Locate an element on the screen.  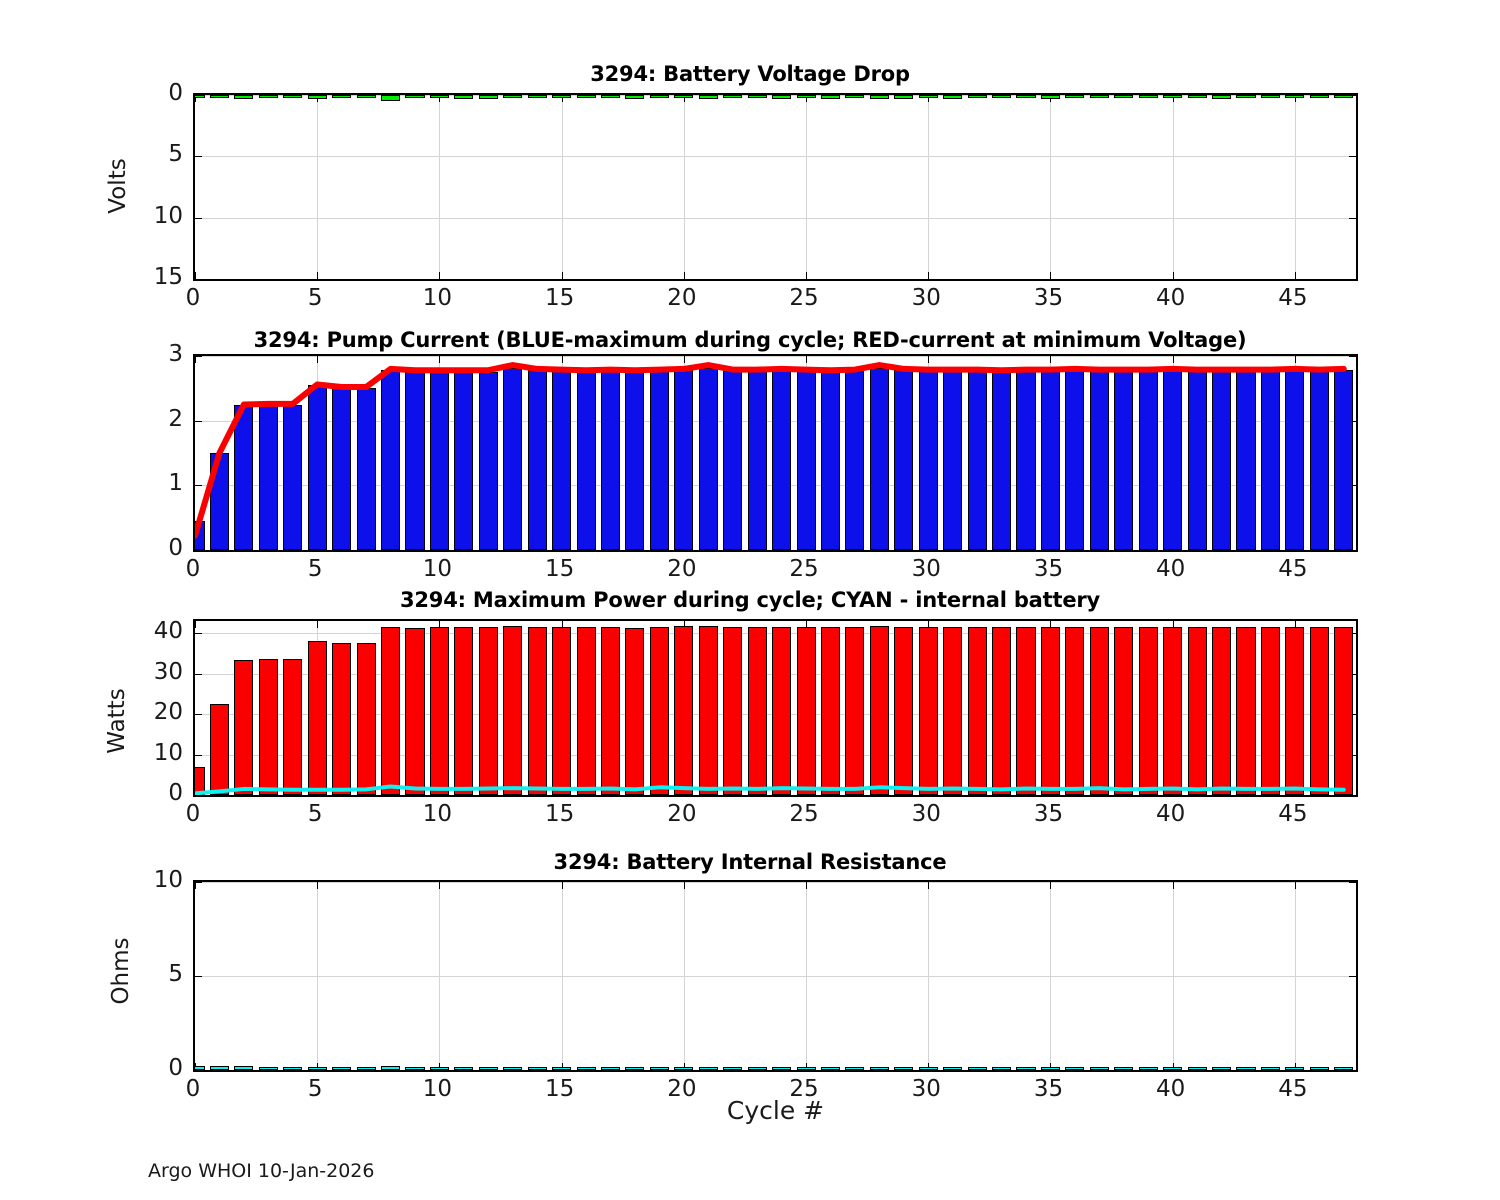
panel-internal-resistance-title: 3294: Battery Internal Resistance is located at coordinates (750, 862).